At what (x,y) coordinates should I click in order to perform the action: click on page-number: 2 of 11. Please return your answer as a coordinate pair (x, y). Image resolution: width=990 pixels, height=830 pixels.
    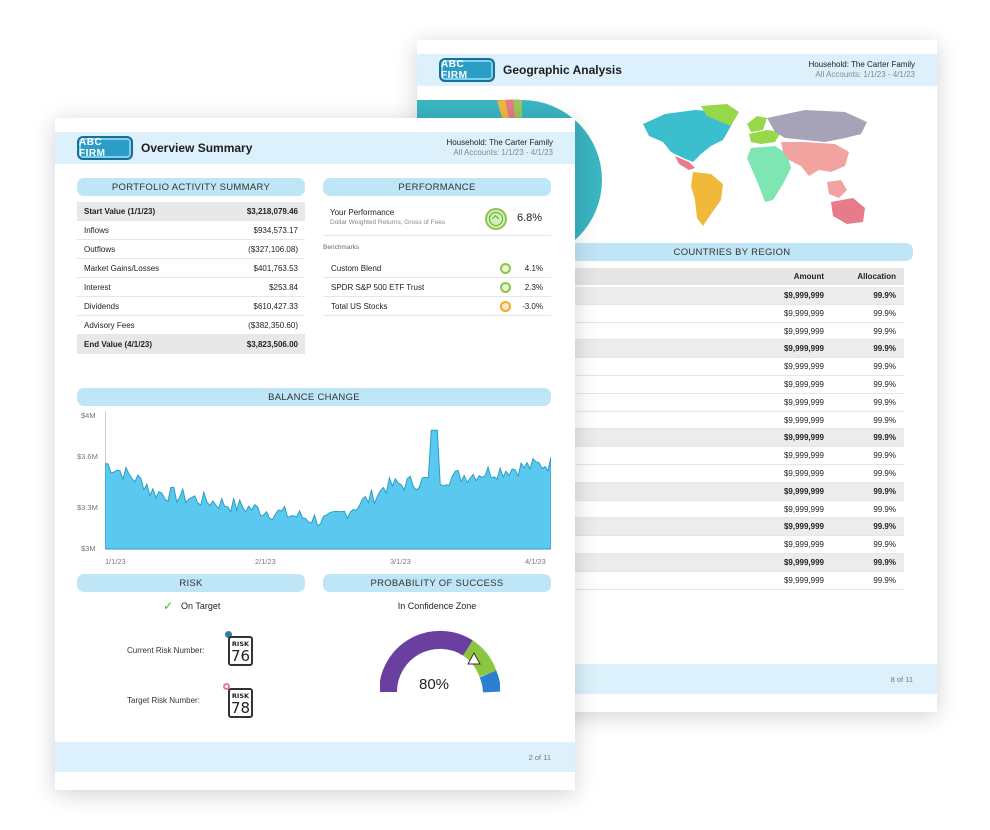
    Looking at the image, I should click on (539, 757).